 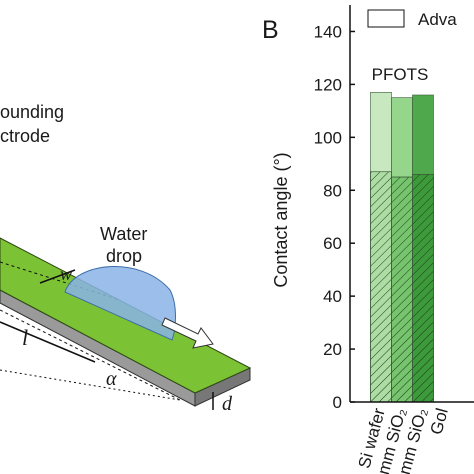 I want to click on x-tick-label: Gol, so click(x=439, y=421).